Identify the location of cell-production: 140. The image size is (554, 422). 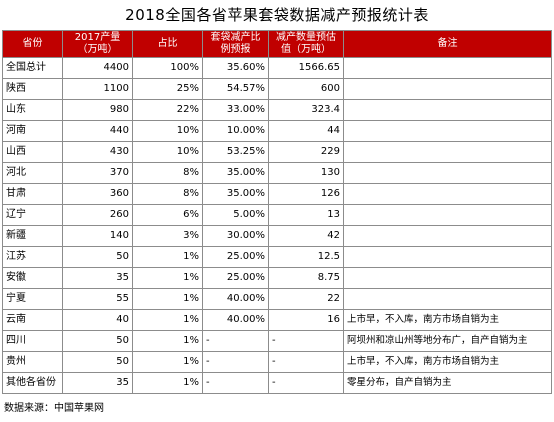
(97, 236).